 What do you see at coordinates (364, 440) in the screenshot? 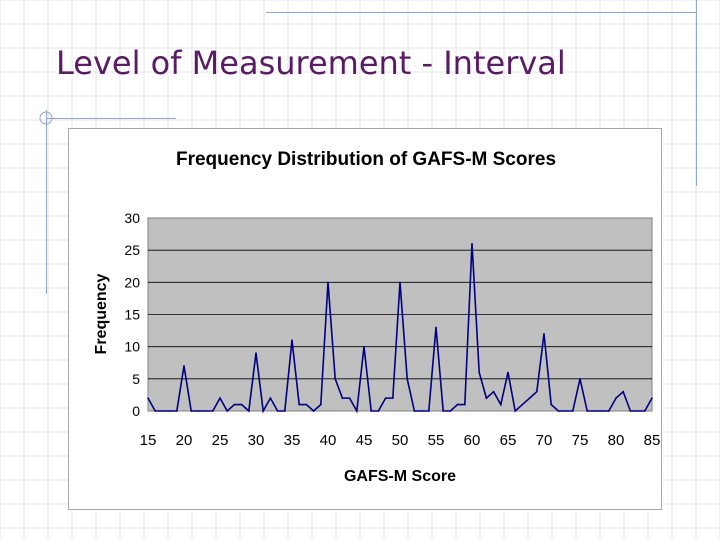
I see `x-tick-label: 45` at bounding box center [364, 440].